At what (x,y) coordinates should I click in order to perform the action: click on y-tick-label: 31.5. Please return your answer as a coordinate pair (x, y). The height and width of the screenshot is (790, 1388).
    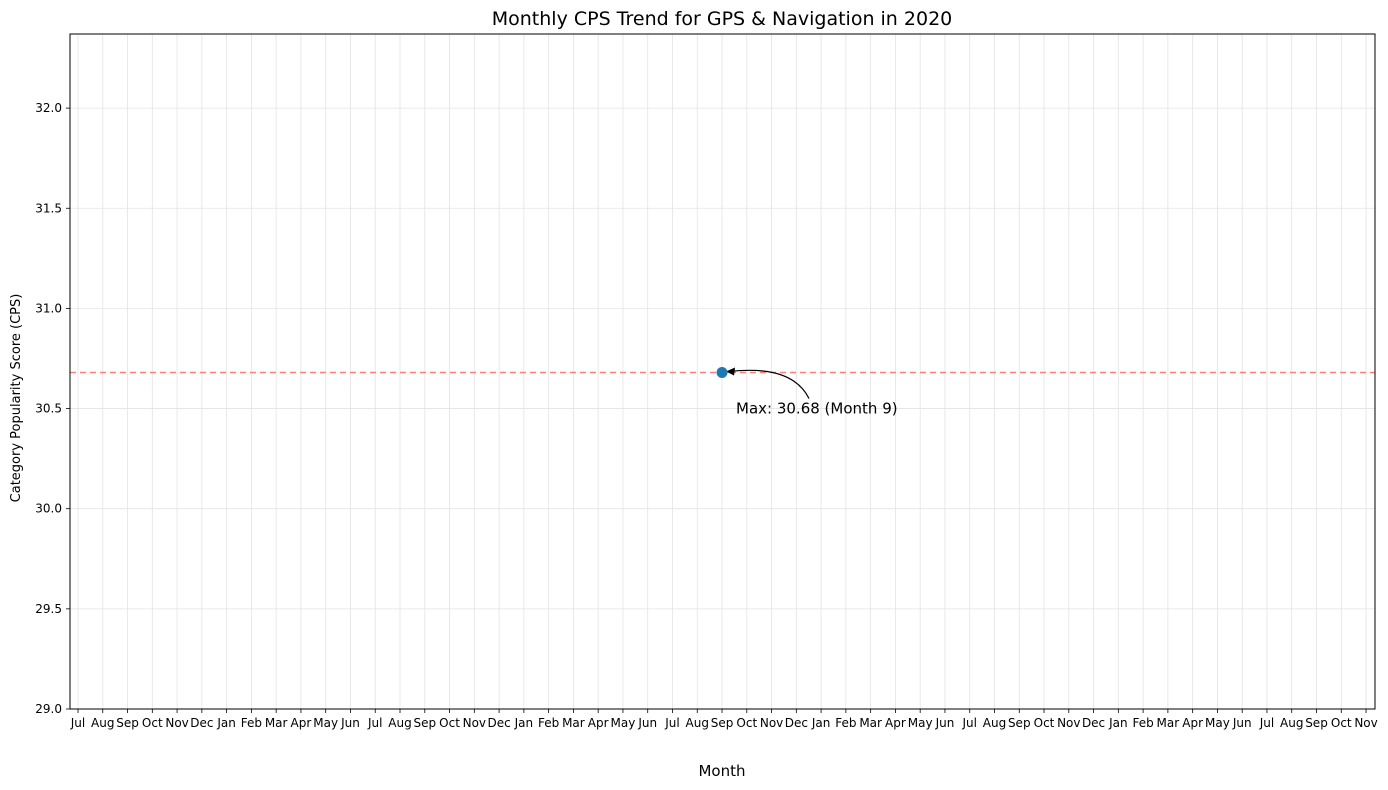
    Looking at the image, I should click on (48, 208).